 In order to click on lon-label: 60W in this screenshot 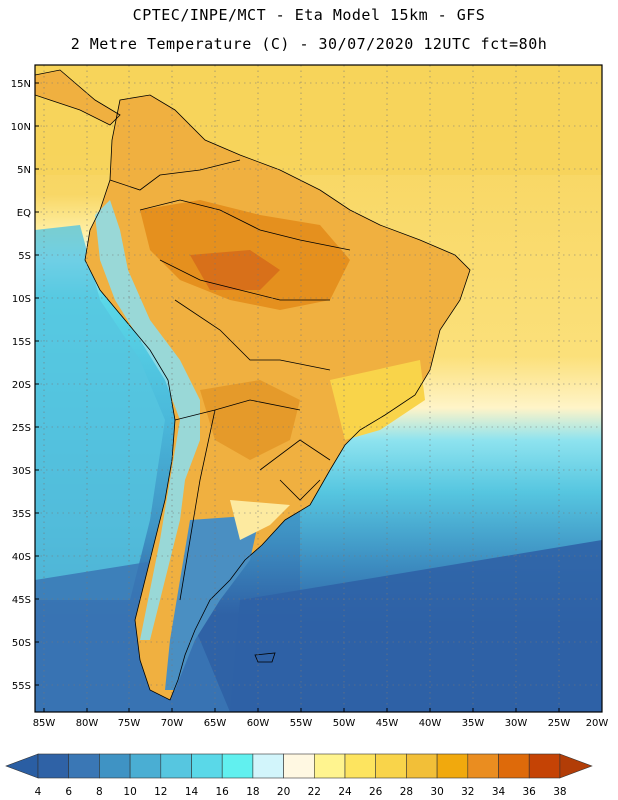, I will do `click(258, 723)`.